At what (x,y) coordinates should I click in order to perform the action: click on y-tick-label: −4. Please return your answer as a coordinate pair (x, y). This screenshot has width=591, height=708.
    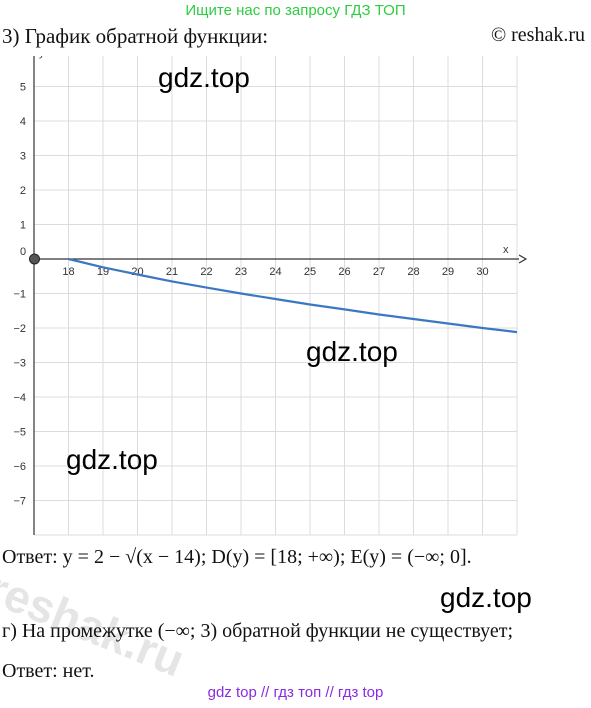
    Looking at the image, I should click on (19, 398).